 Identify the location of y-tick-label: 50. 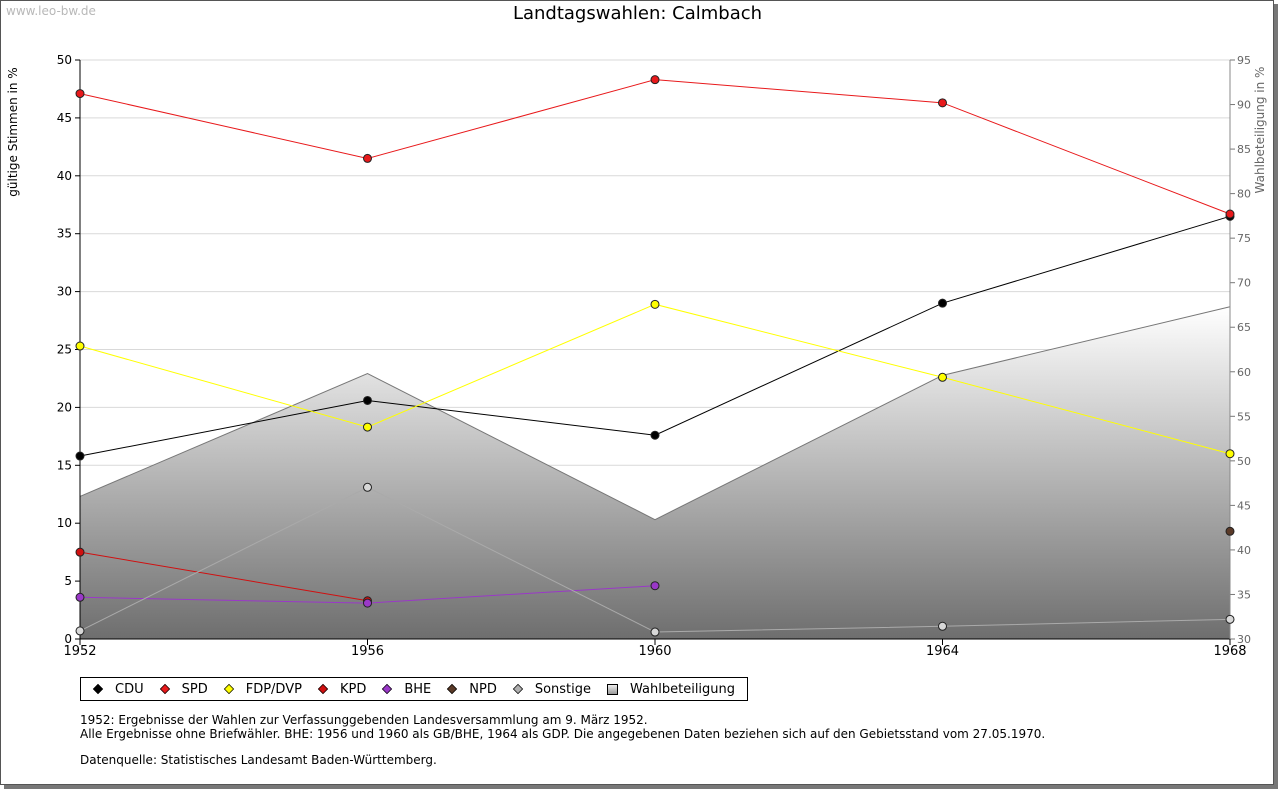
(64, 60).